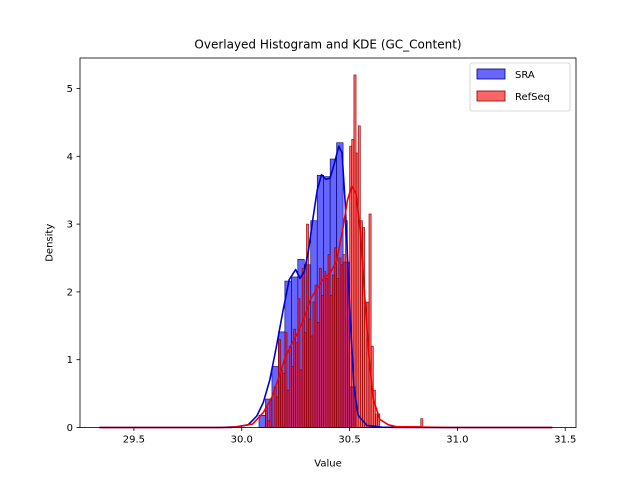 The width and height of the screenshot is (640, 480). Describe the element at coordinates (70, 225) in the screenshot. I see `y-tick-label: 3` at that location.